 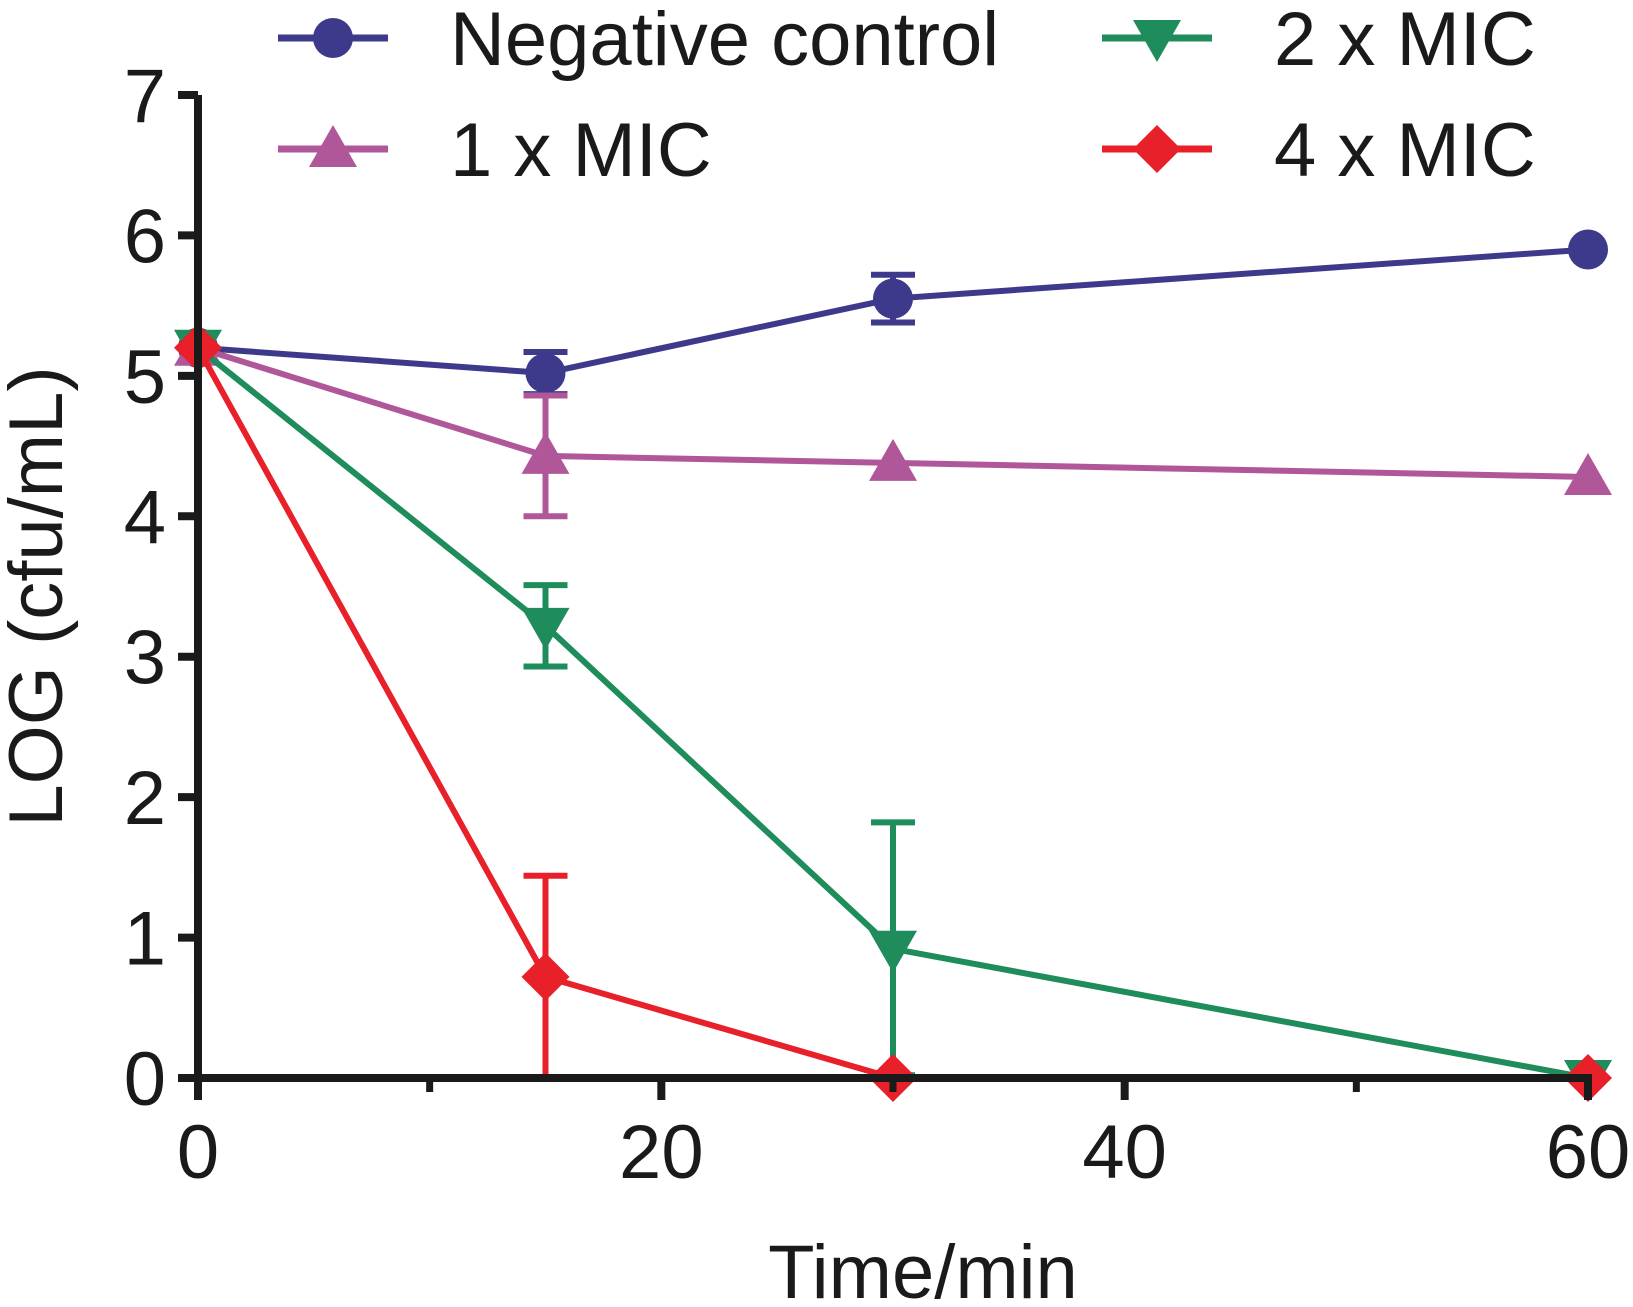 I want to click on x-tick-label: 0, so click(x=198, y=1152).